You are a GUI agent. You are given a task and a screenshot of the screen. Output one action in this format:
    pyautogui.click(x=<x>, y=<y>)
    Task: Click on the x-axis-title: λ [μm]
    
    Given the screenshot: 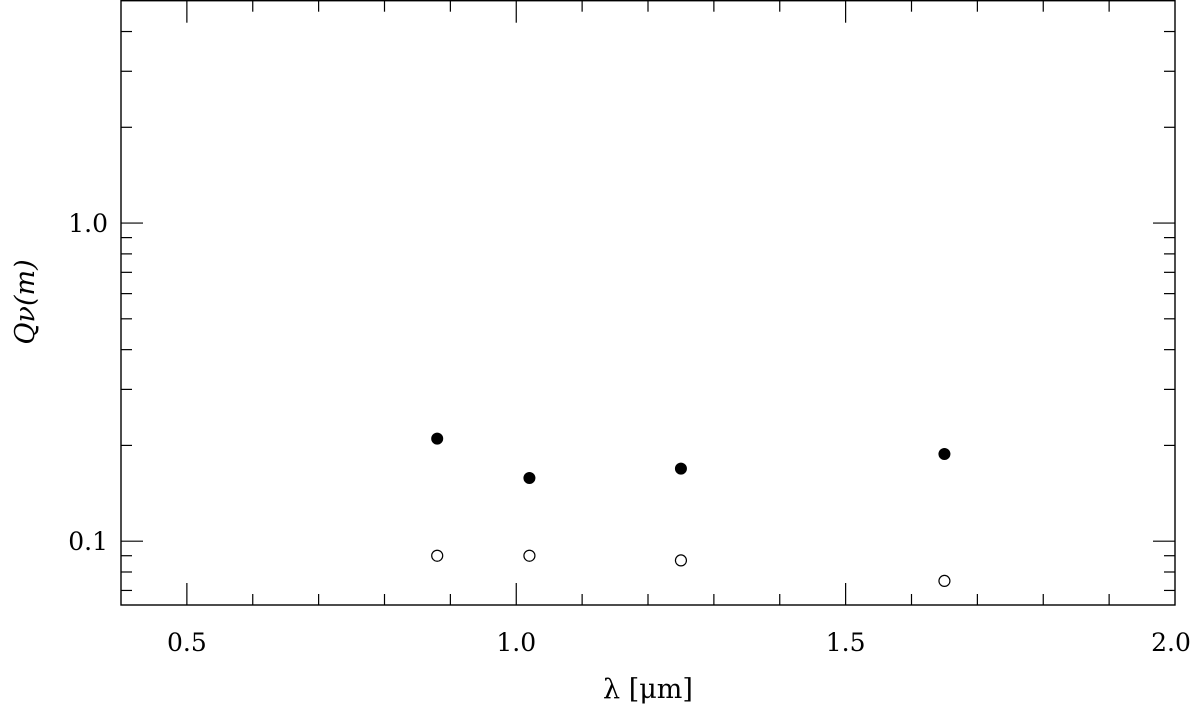 What is the action you would take?
    pyautogui.click(x=648, y=689)
    